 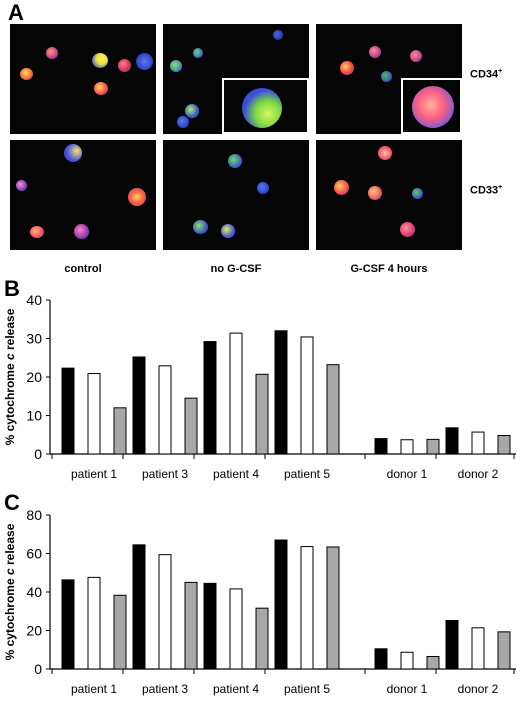 I want to click on micrograph-cd33-control, so click(x=83, y=195).